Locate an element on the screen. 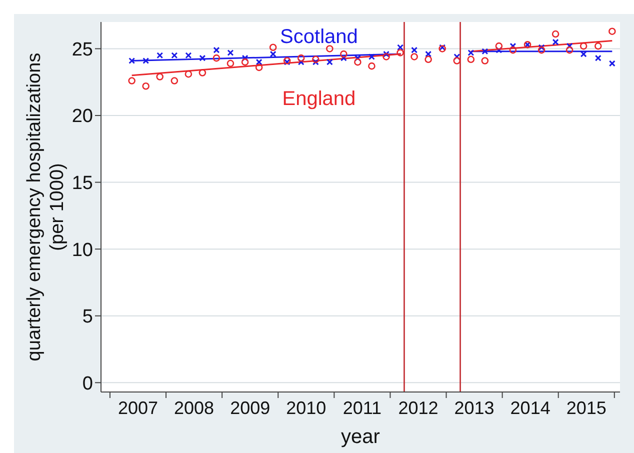  x-tick-label: 2015 is located at coordinates (586, 408).